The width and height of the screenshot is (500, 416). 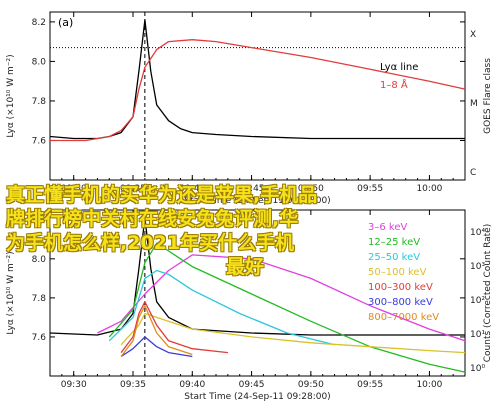 What do you see at coordinates (399, 67) in the screenshot?
I see `legend-title: Lyα line` at bounding box center [399, 67].